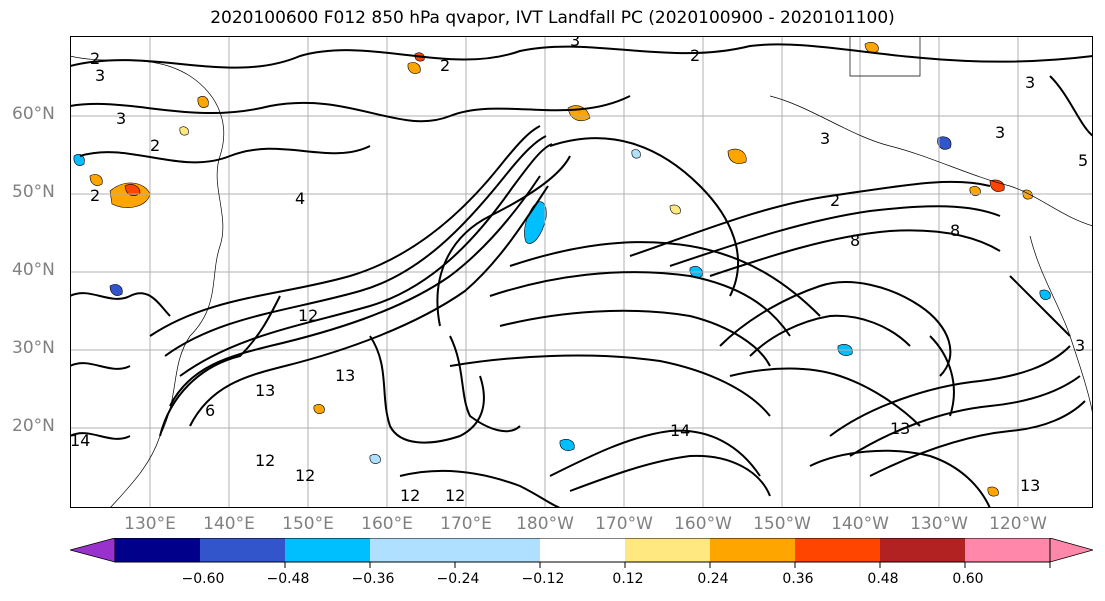 The width and height of the screenshot is (1105, 601). What do you see at coordinates (968, 579) in the screenshot?
I see `colorbar-tick-label: 0.60` at bounding box center [968, 579].